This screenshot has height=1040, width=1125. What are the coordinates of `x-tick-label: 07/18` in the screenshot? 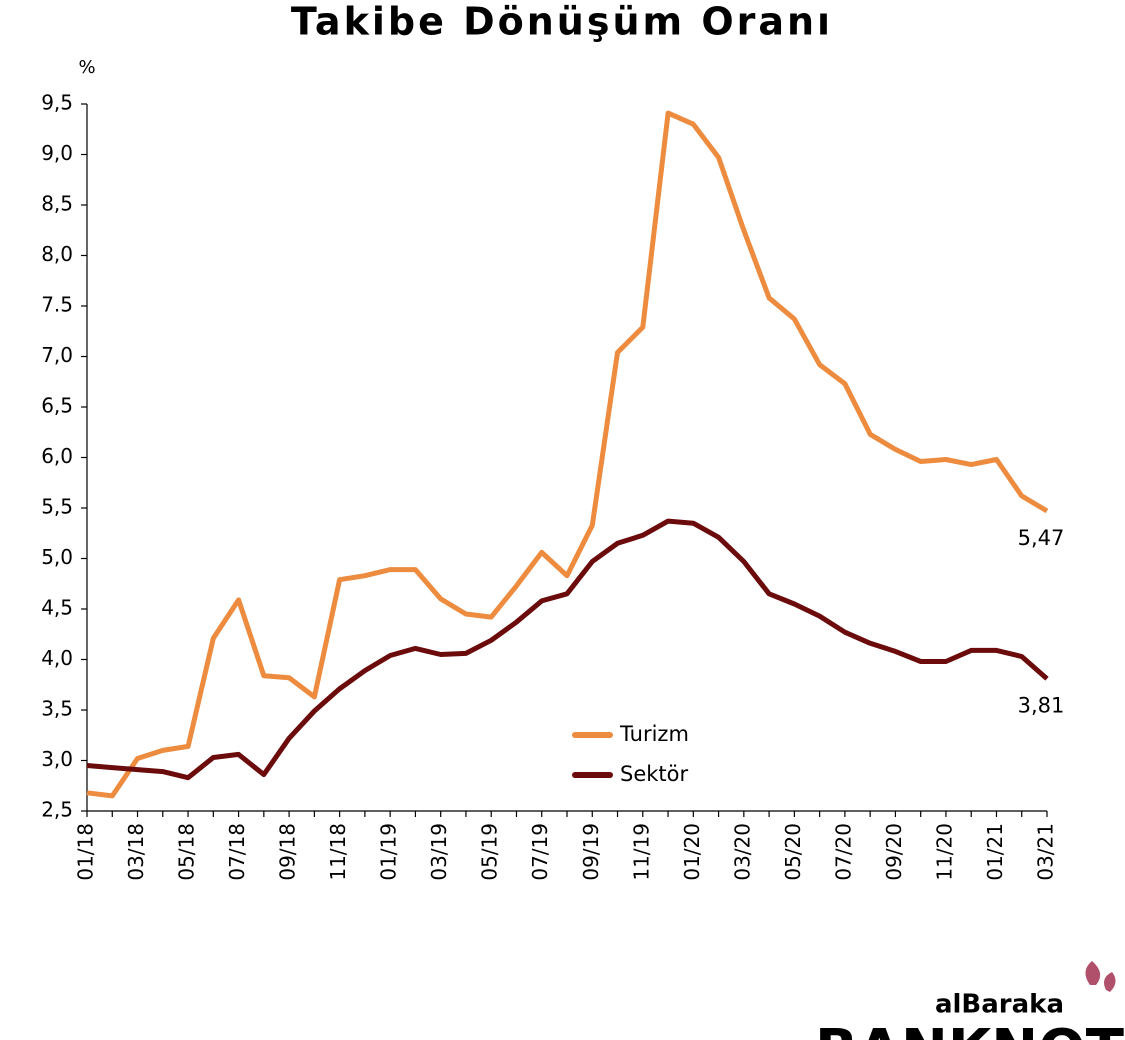 It's located at (237, 852).